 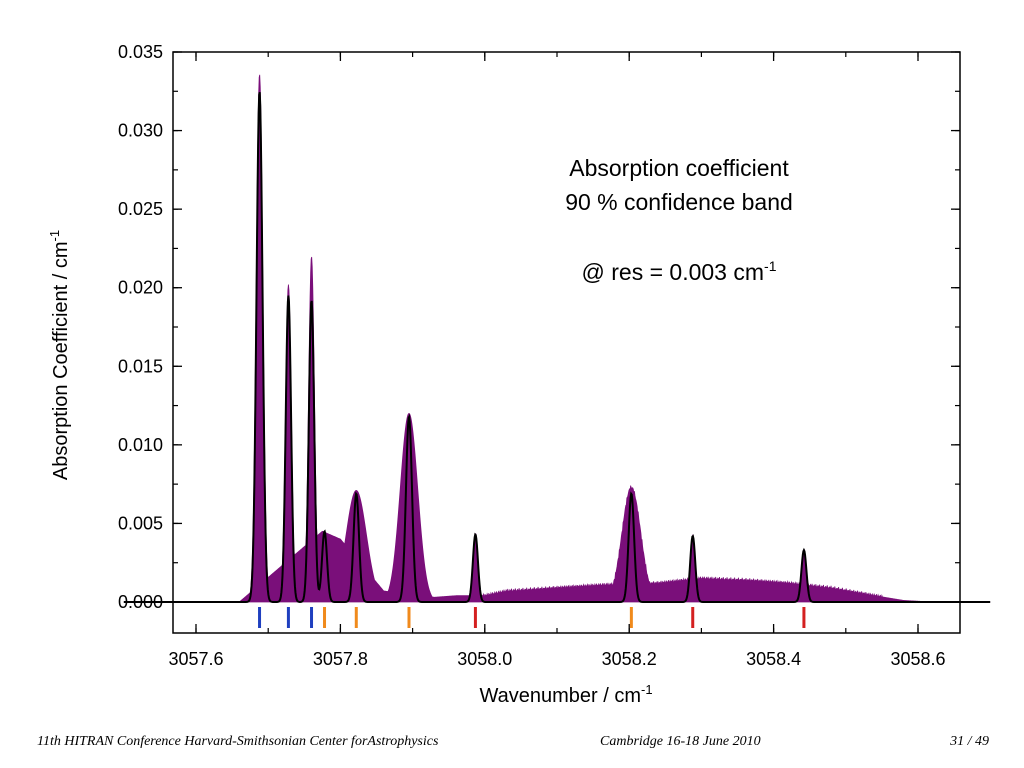 I want to click on x-tick-label: 3058.4, so click(x=773, y=659).